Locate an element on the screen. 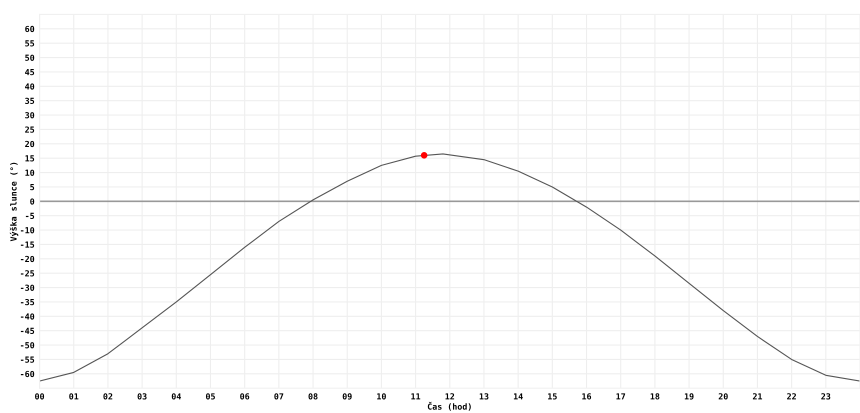 This screenshot has width=860, height=413. y-tick-label: -15 is located at coordinates (27, 245).